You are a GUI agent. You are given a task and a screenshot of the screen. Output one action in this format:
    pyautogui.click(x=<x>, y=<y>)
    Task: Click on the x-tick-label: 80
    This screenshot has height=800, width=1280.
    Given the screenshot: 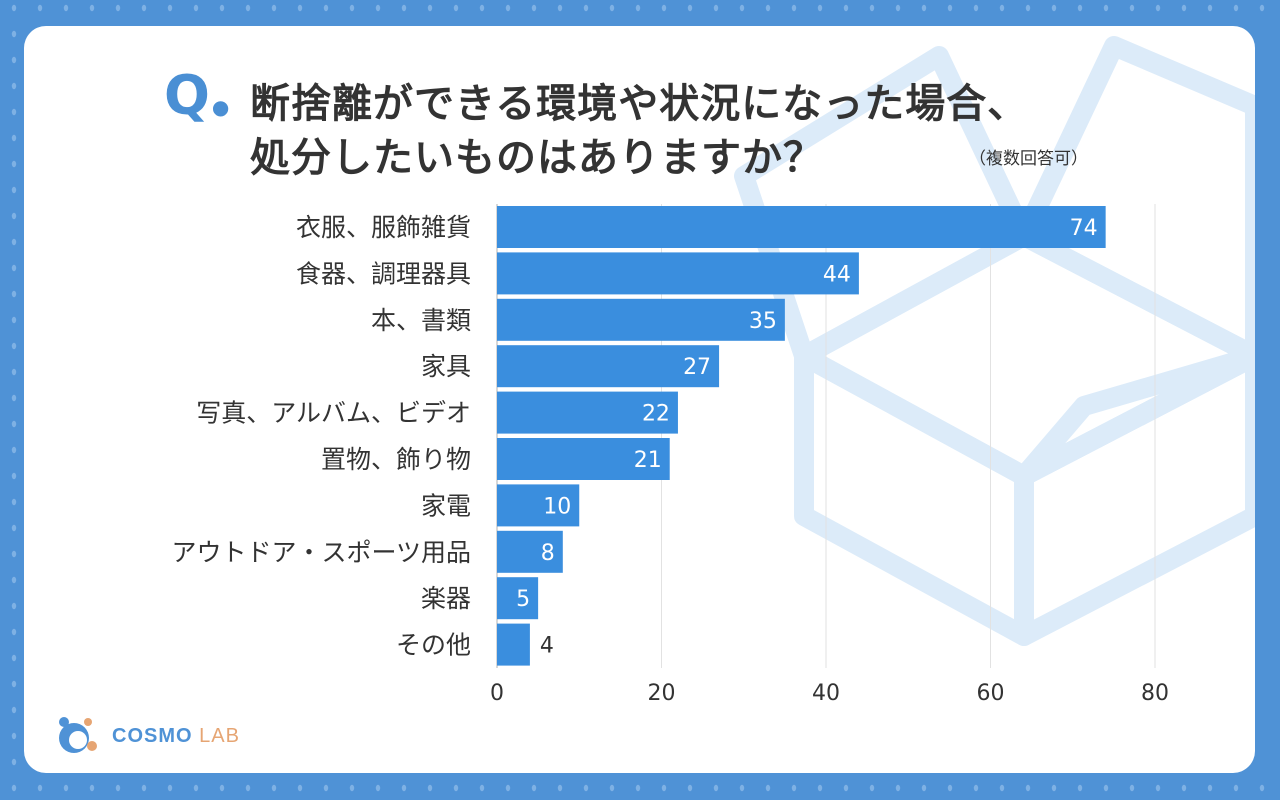 What is the action you would take?
    pyautogui.click(x=1155, y=693)
    